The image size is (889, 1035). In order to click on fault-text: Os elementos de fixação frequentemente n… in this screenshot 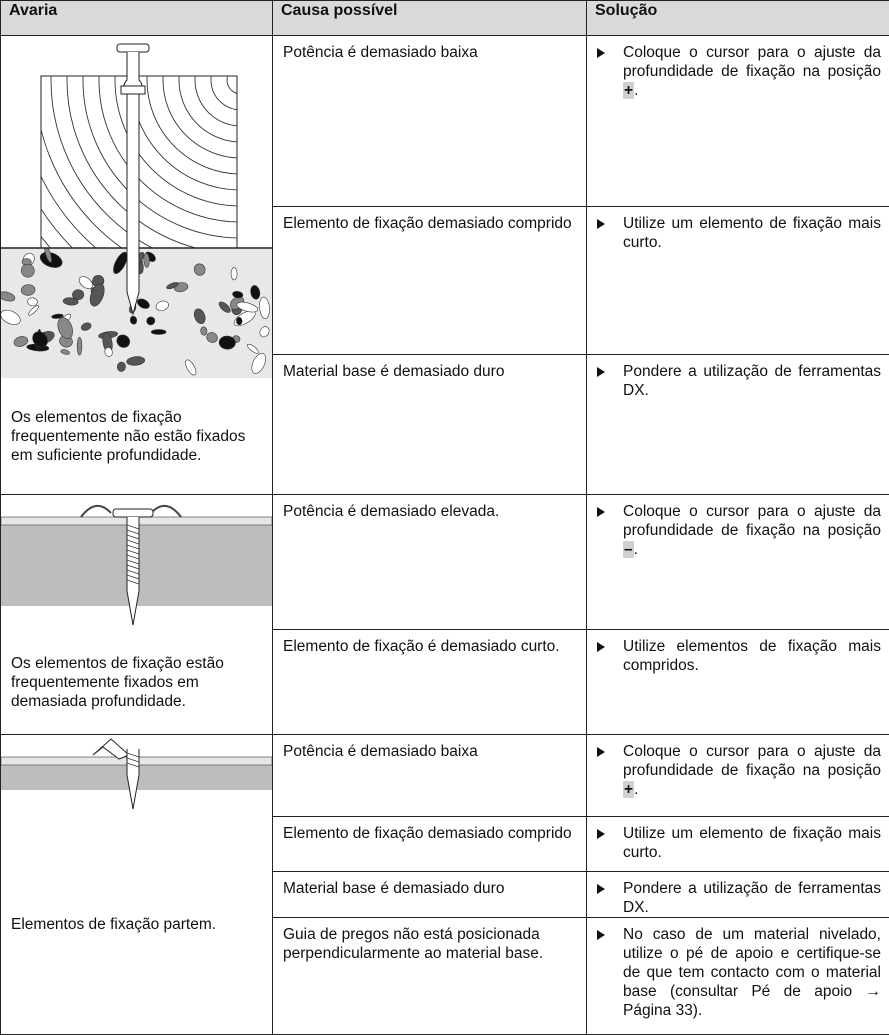, I will do `click(136, 436)`.